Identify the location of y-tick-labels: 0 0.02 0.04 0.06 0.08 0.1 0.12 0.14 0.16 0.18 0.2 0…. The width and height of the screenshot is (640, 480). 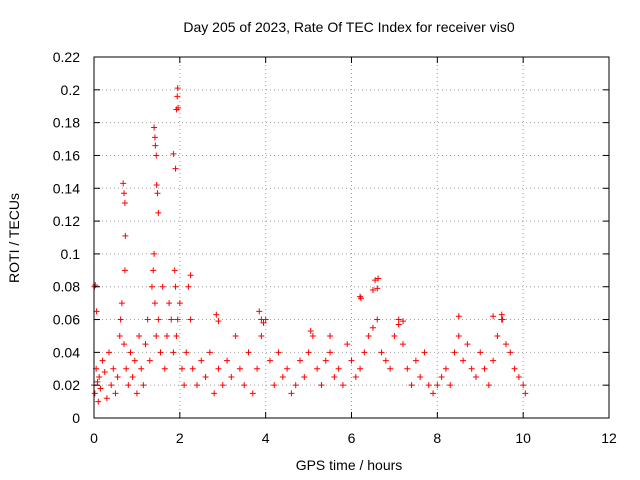
(66, 237).